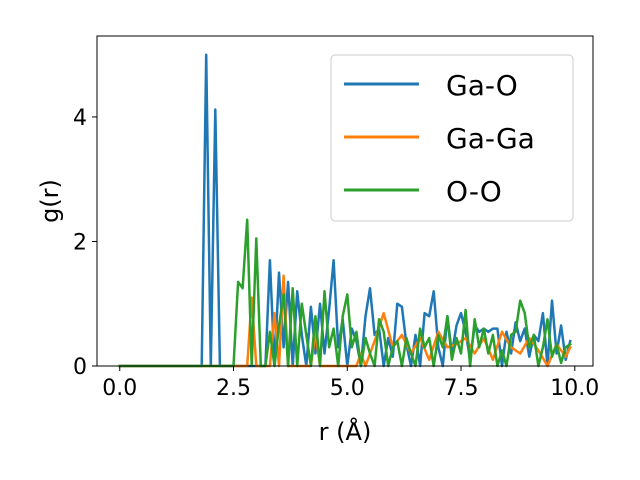 The height and width of the screenshot is (480, 640). Describe the element at coordinates (80, 242) in the screenshot. I see `y-tick-label: 2` at that location.